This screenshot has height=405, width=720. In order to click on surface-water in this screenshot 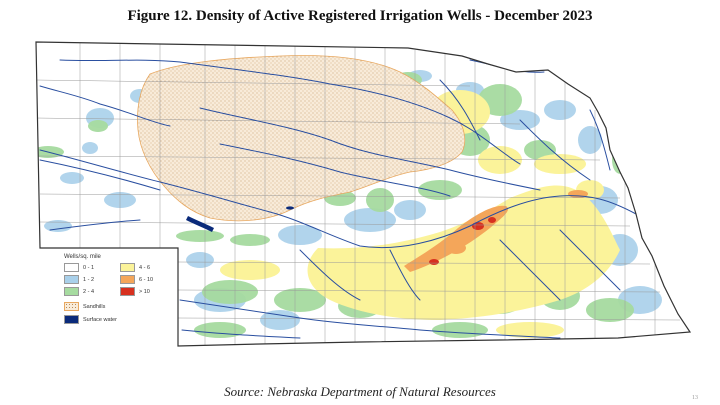, I will do `click(240, 219)`.